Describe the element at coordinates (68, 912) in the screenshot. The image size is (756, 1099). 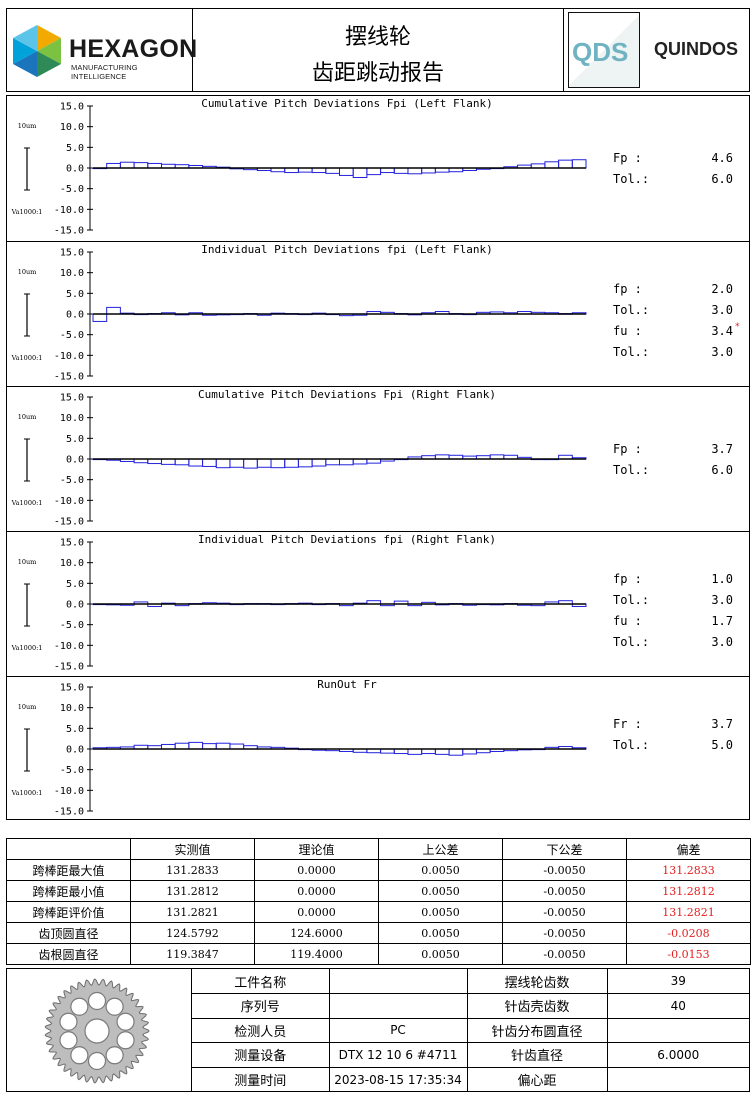
I see `row-label: 跨棒距评价值` at that location.